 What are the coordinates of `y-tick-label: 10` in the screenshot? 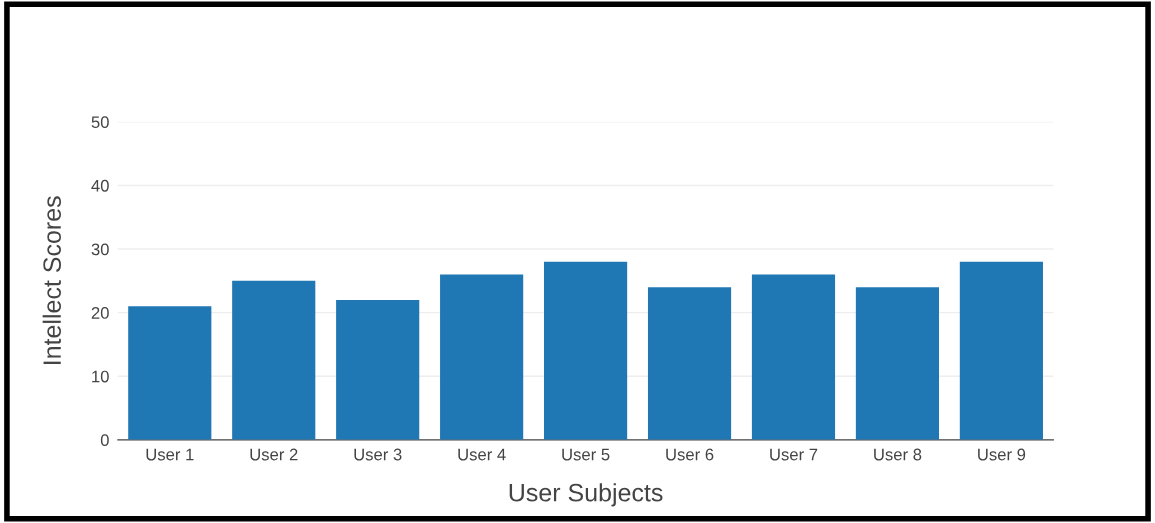 It's located at (100, 376).